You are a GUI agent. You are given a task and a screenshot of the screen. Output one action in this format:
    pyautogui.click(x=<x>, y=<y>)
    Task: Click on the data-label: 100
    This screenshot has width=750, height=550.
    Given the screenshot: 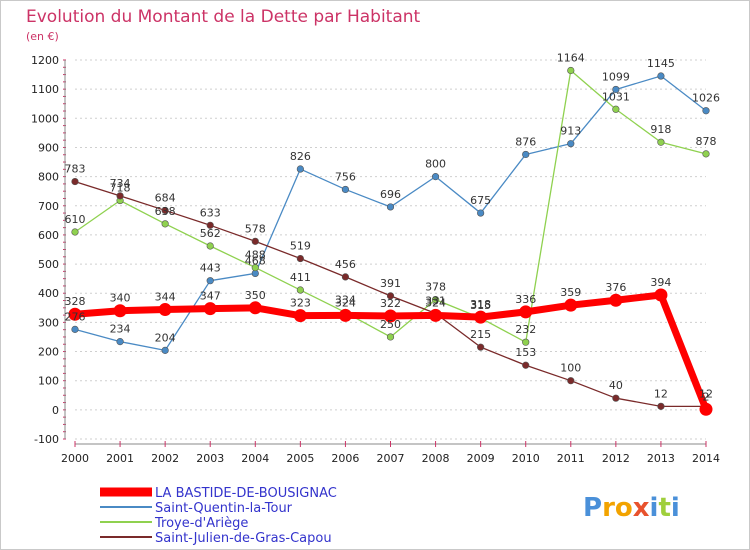 What is the action you would take?
    pyautogui.click(x=570, y=368)
    